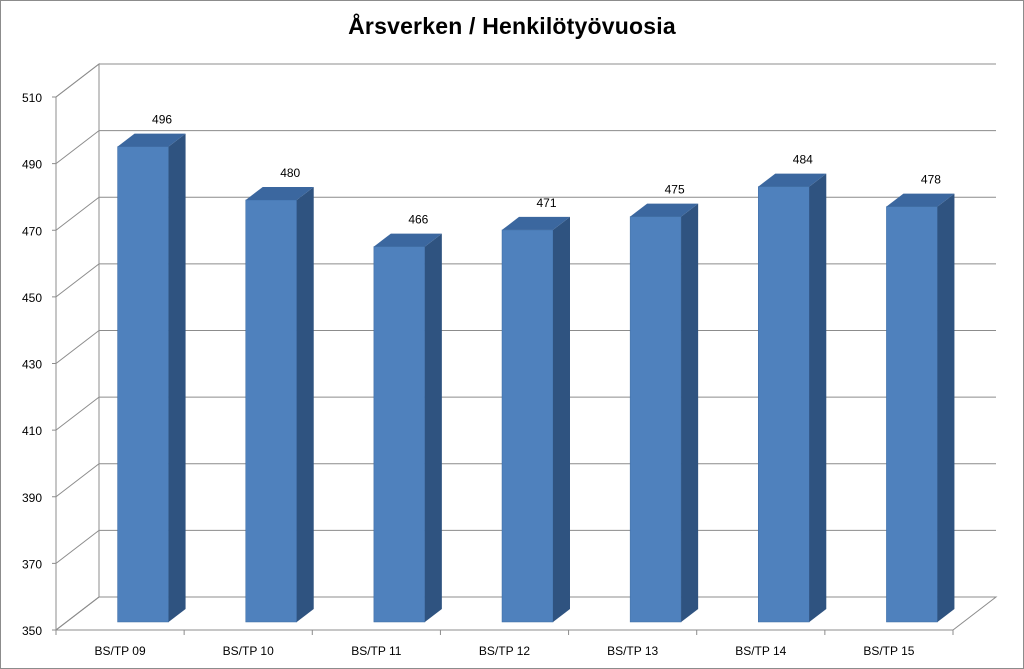 This screenshot has height=669, width=1024. I want to click on y-tick-label: 510, so click(32, 98).